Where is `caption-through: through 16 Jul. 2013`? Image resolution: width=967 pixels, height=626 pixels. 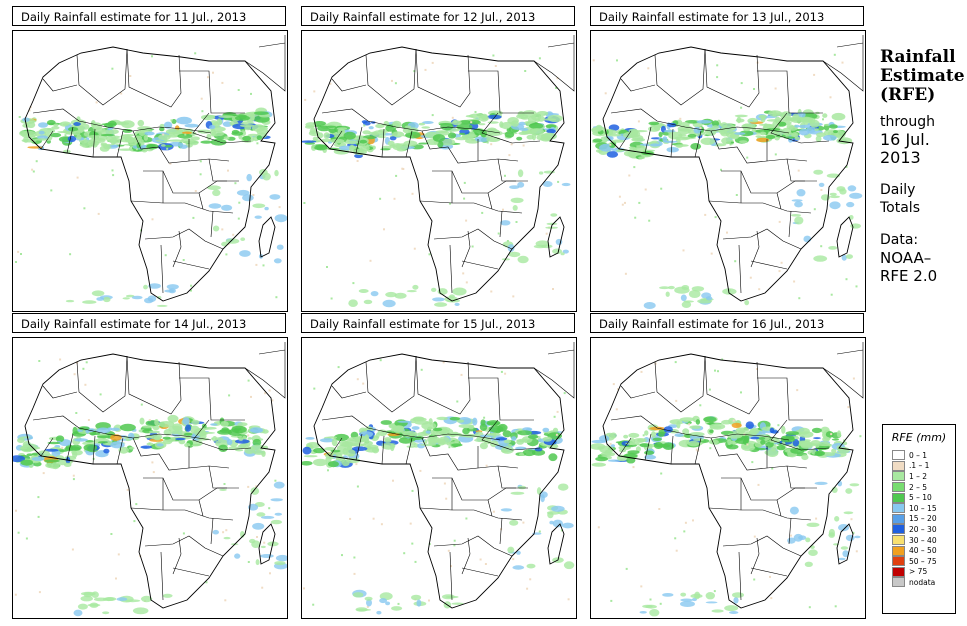 caption-through: through 16 Jul. 2013 is located at coordinates (922, 140).